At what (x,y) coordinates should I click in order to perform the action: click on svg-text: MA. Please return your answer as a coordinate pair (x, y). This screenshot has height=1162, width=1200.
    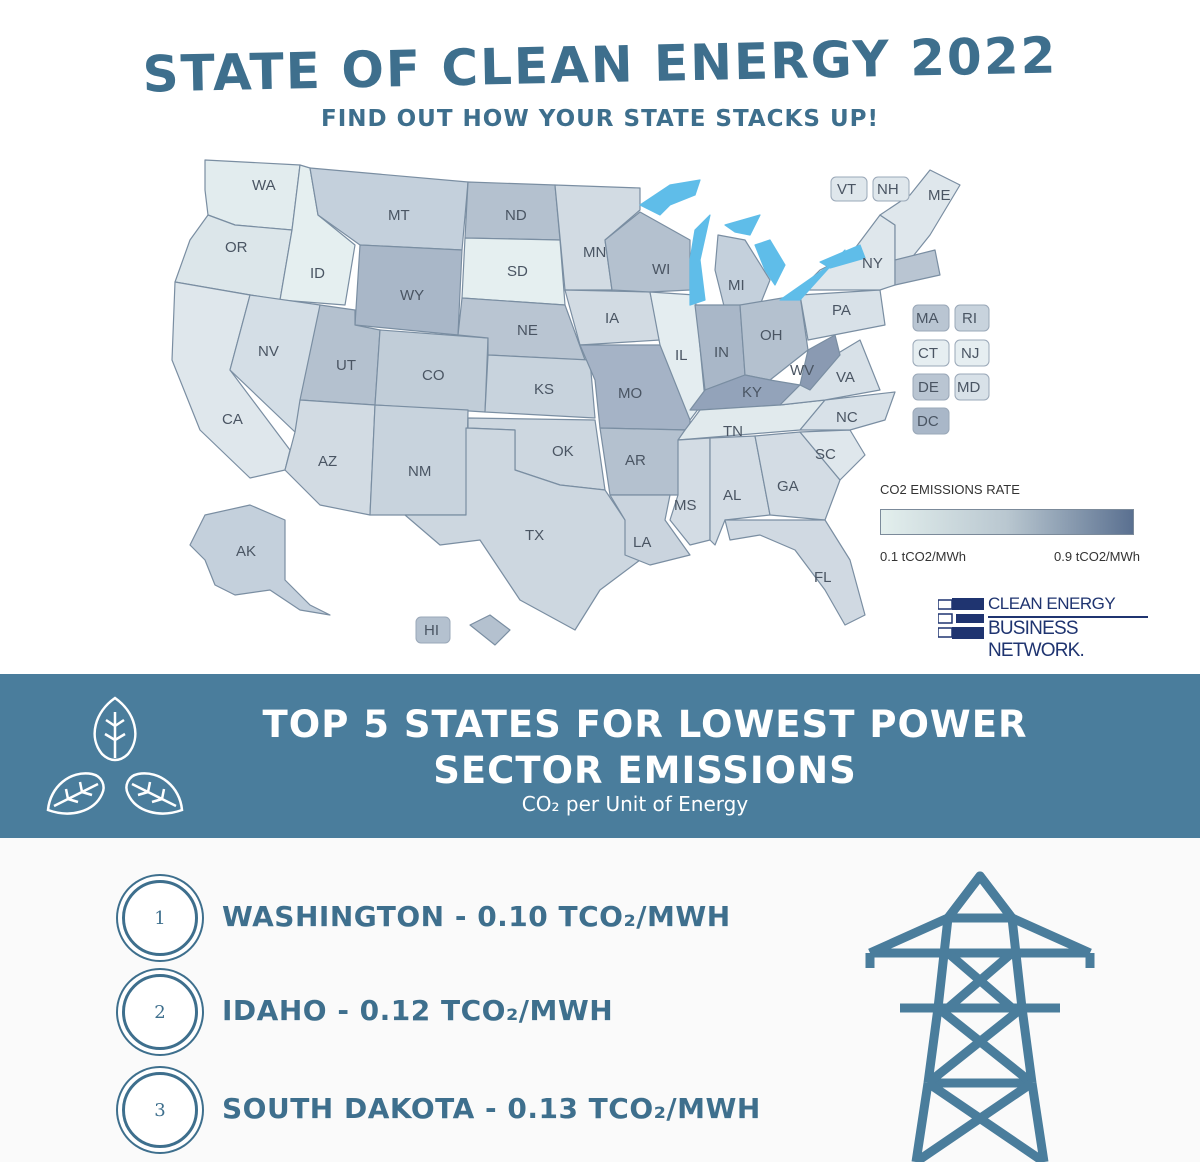
    Looking at the image, I should click on (927, 318).